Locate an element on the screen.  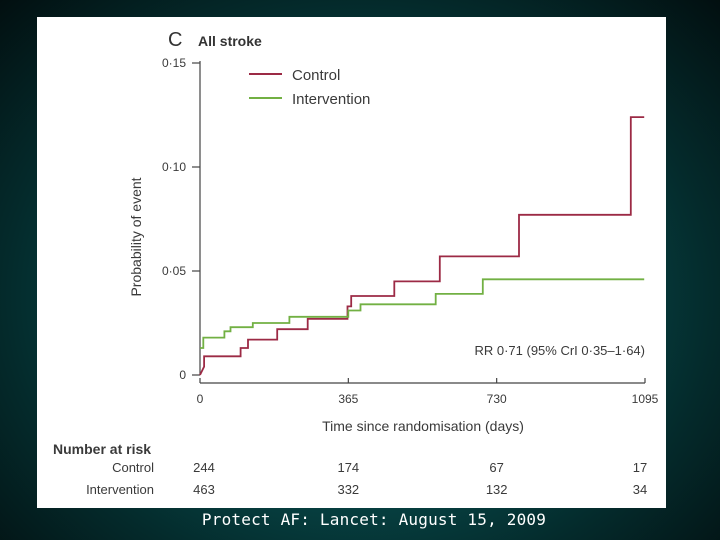
rr-annotation: RR 0·71 (95% CrI 0·35–1·64) is located at coordinates (559, 350).